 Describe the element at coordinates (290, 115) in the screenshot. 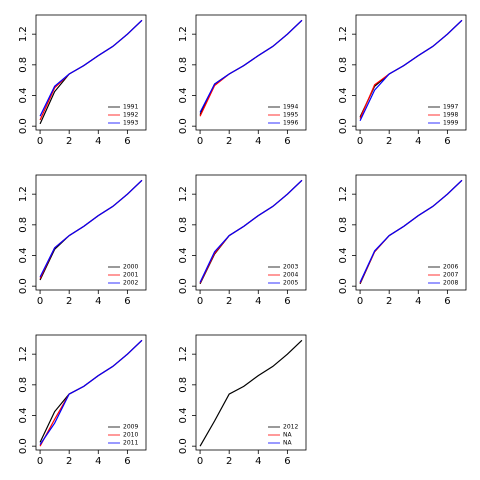

I see `legend-label: 1995` at that location.